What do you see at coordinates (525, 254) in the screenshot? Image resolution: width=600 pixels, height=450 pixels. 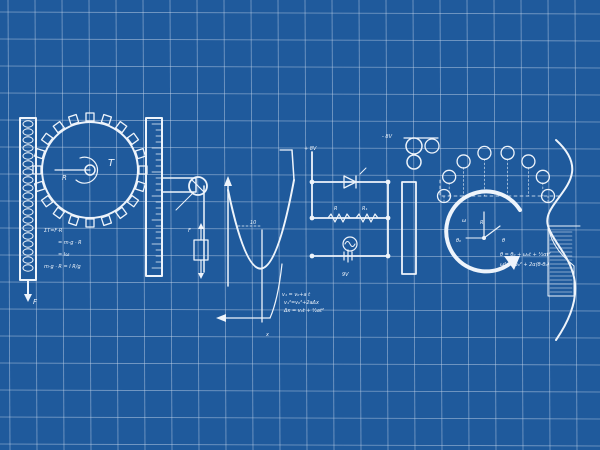 I see `rotation-eq-1: θ = θ₀ + ω₀t + ½αt²` at bounding box center [525, 254].